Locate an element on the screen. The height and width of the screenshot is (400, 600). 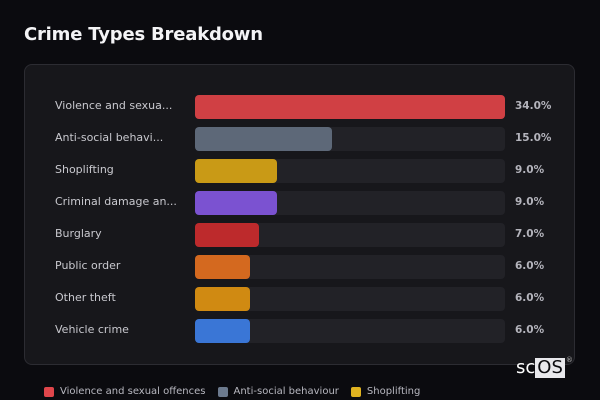
bar-label: Burglary is located at coordinates (78, 233).